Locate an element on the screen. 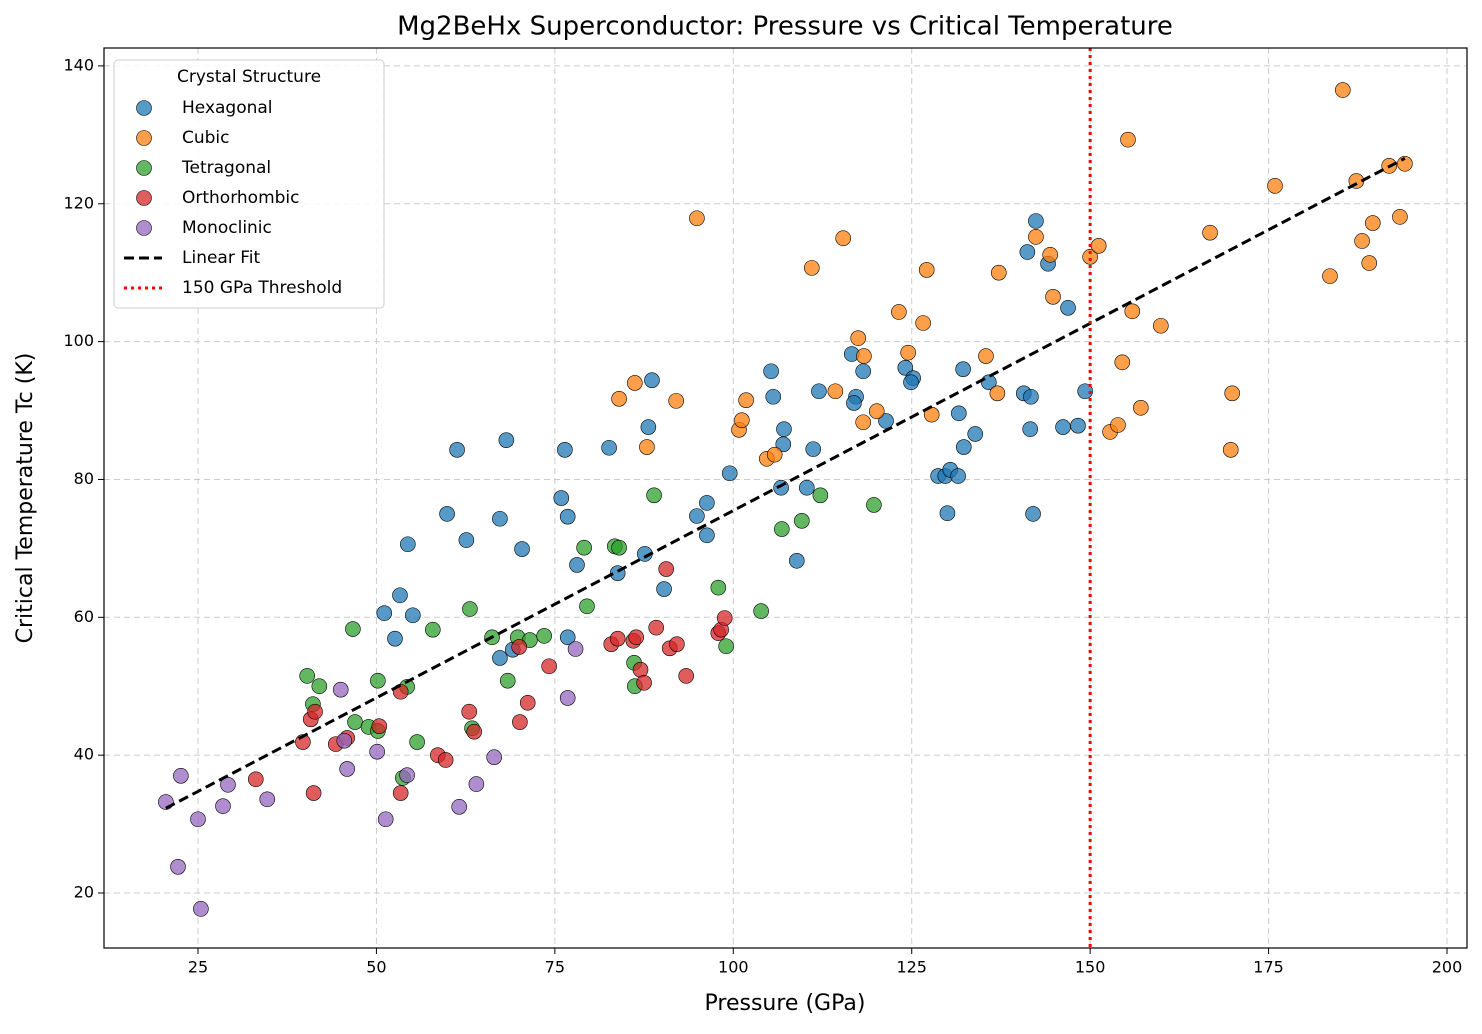 This screenshot has width=1482, height=1034. legend-label: Linear Fit is located at coordinates (221, 258).